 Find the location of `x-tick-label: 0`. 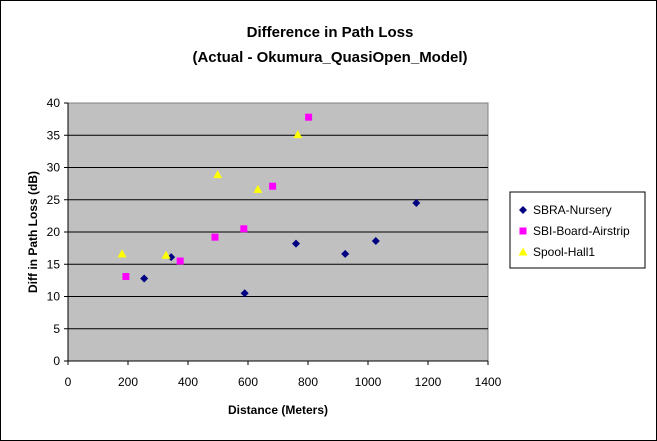

x-tick-label: 0 is located at coordinates (68, 382).